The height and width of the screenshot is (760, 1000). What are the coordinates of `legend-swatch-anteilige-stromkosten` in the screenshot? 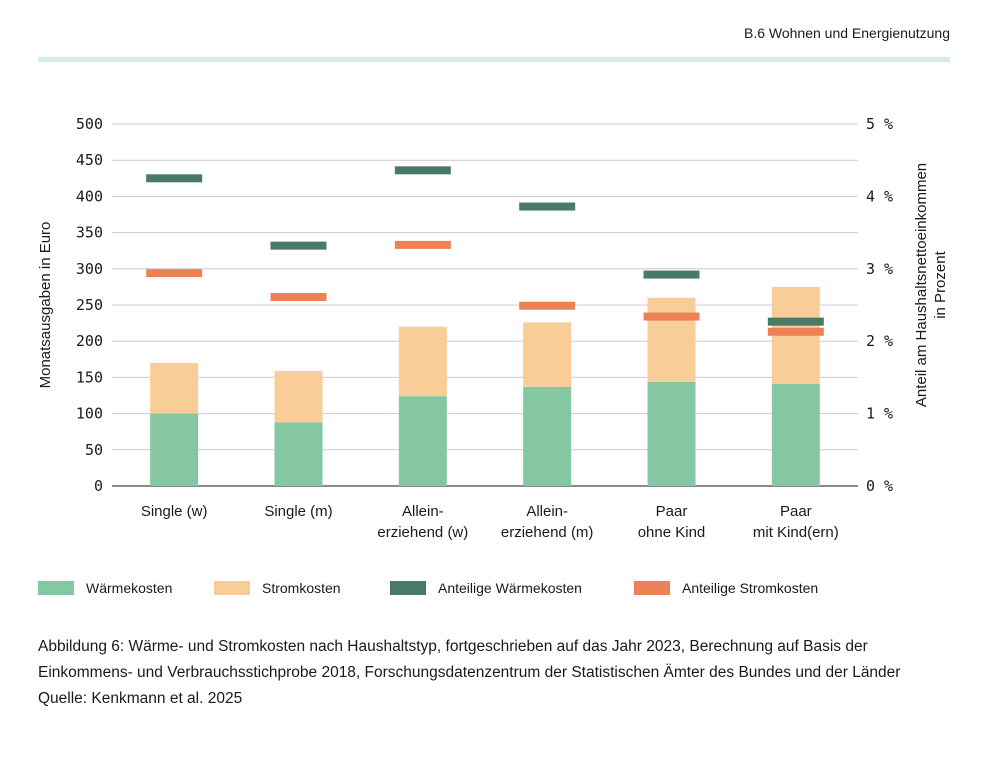 It's located at (652, 588).